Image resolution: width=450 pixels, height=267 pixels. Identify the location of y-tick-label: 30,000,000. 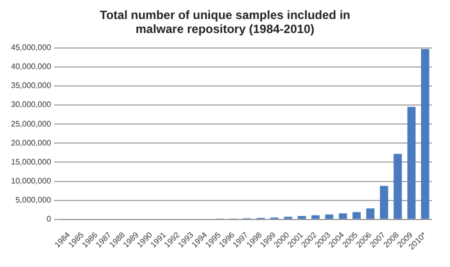
(31, 105).